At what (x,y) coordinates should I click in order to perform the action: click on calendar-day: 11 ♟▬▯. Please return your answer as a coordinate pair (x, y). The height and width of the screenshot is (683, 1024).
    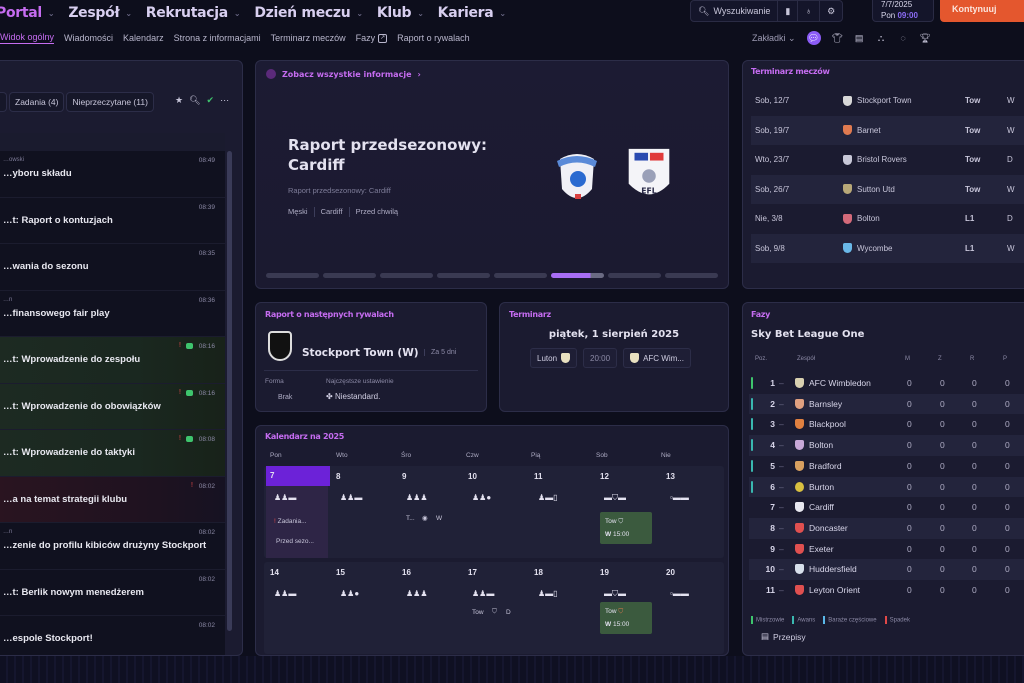
    Looking at the image, I should click on (561, 512).